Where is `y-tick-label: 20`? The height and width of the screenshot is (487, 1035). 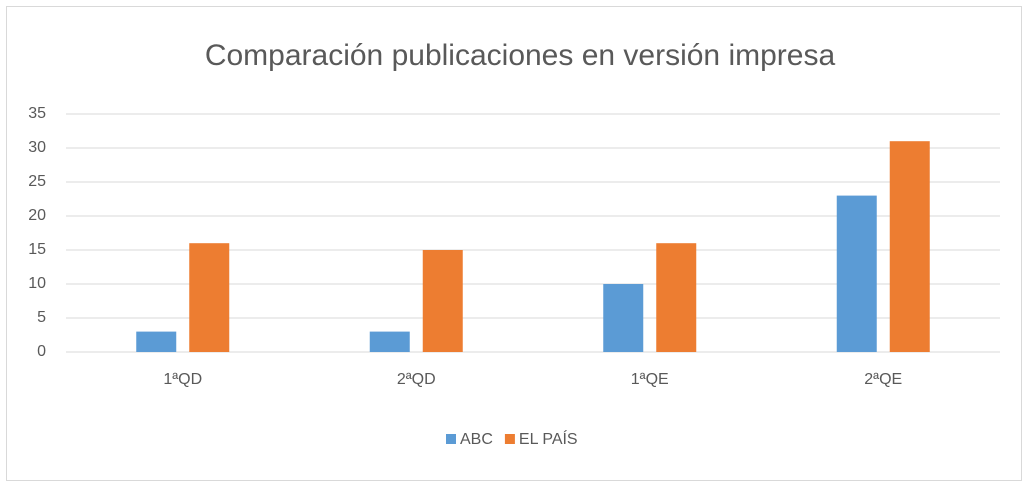 y-tick-label: 20 is located at coordinates (37, 215).